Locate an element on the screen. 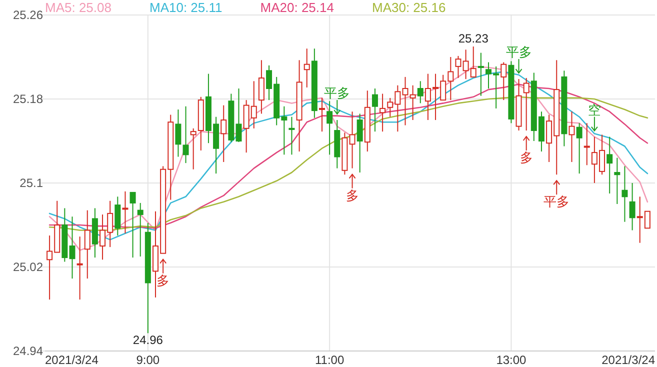  text: MA5: 25.08 is located at coordinates (78, 7).